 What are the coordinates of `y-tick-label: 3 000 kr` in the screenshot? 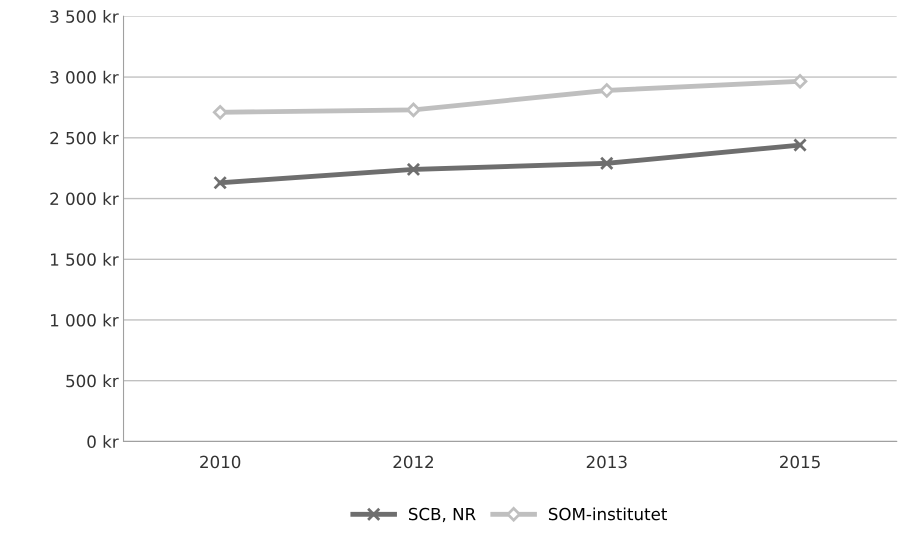 It's located at (84, 77).